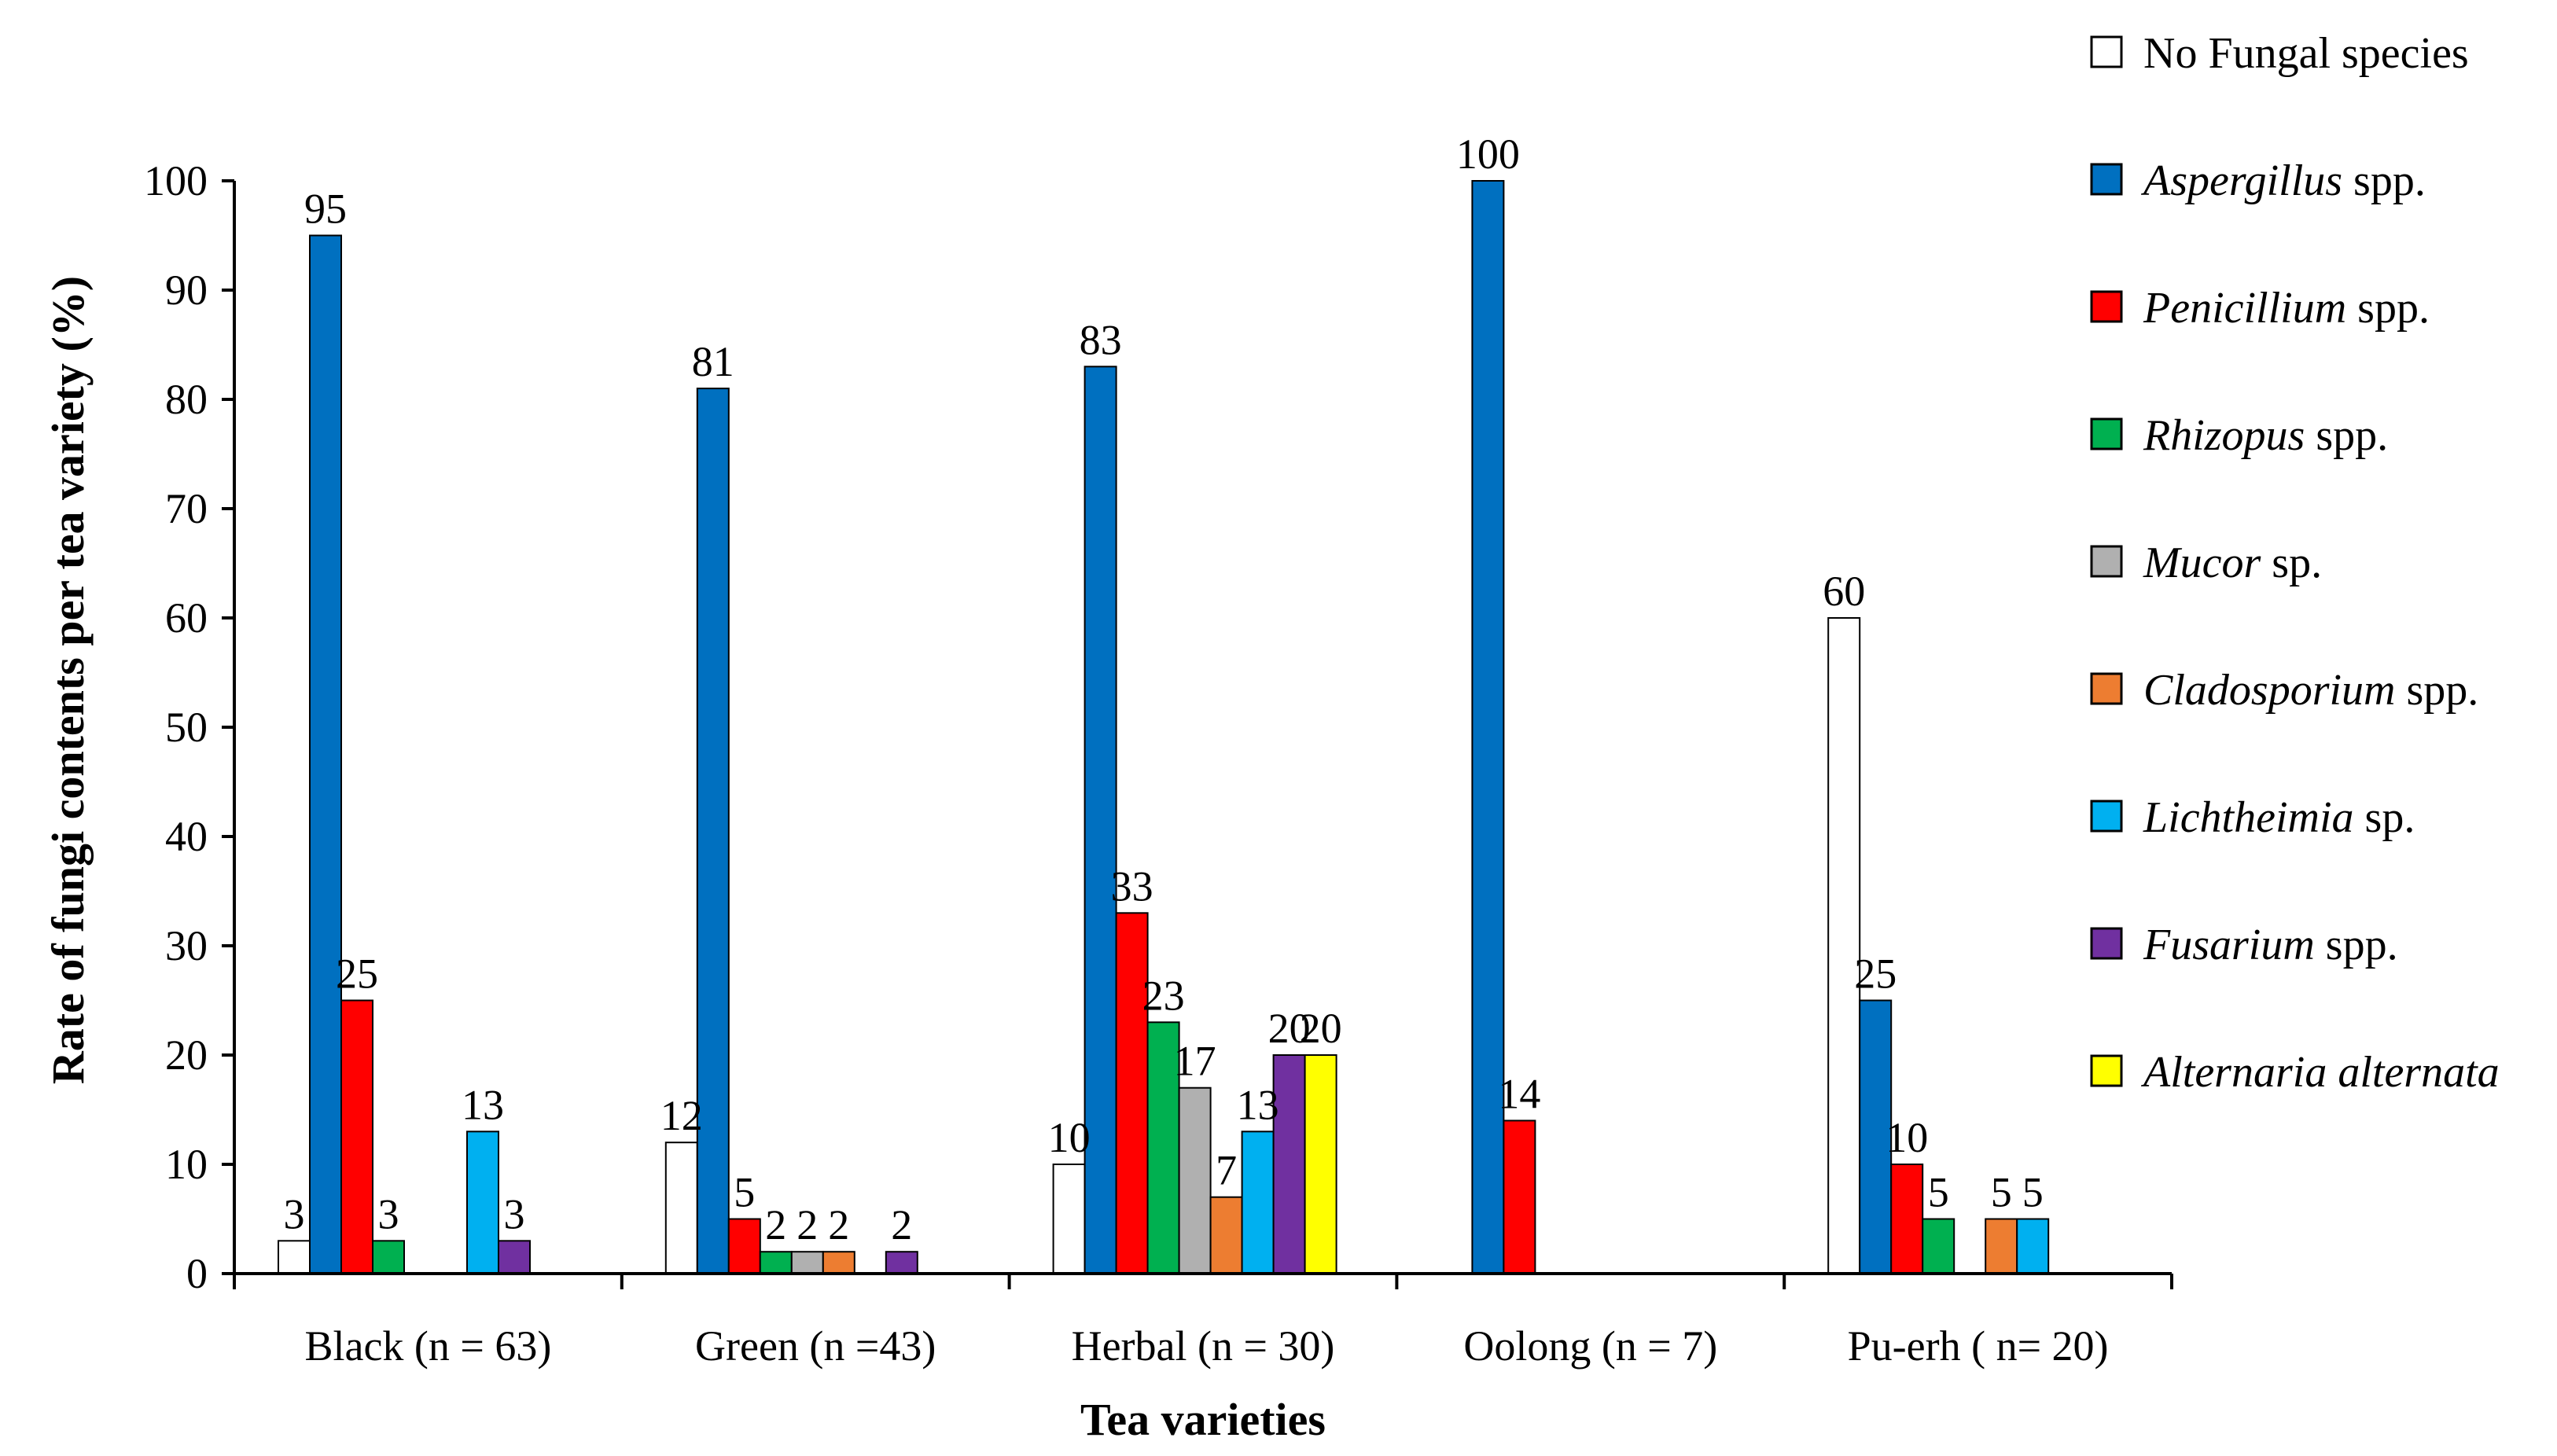  Describe the element at coordinates (2279, 817) in the screenshot. I see `legend-label-6: Lichtheimia sp.` at that location.